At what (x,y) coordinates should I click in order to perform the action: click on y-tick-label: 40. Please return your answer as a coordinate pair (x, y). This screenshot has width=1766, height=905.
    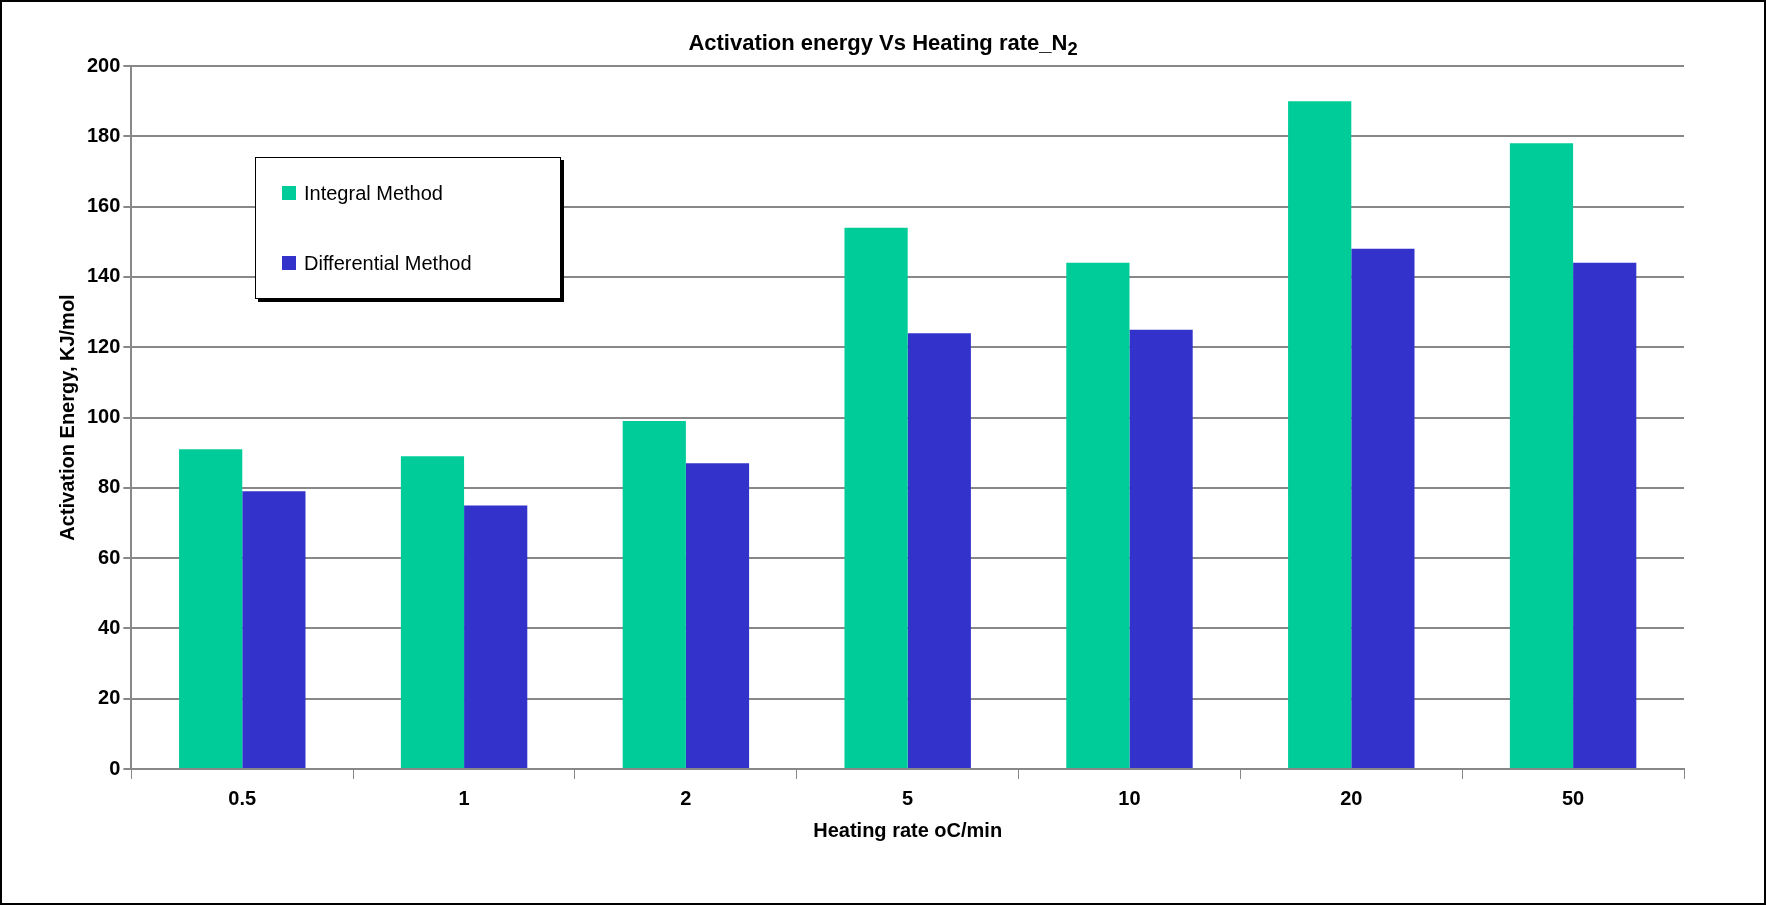
    Looking at the image, I should click on (109, 626).